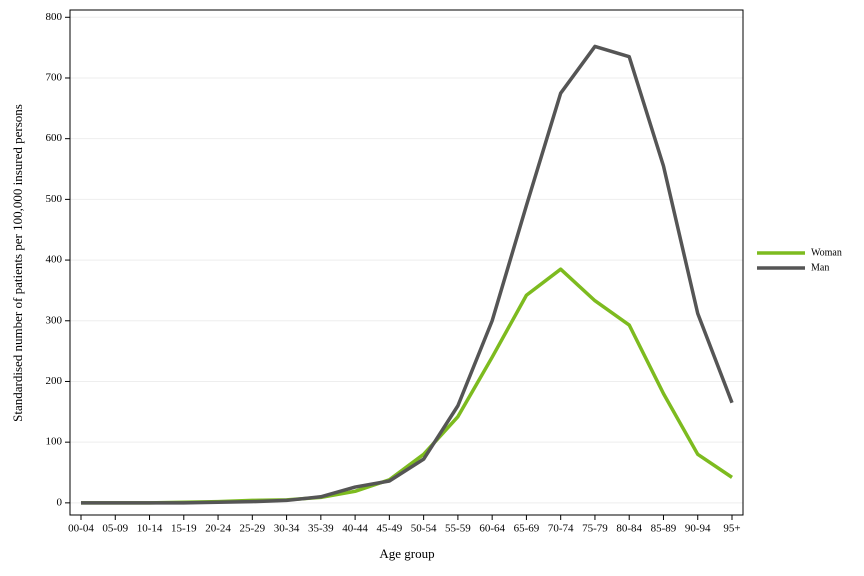  Describe the element at coordinates (150, 529) in the screenshot. I see `x-tick-label: 10-14` at that location.